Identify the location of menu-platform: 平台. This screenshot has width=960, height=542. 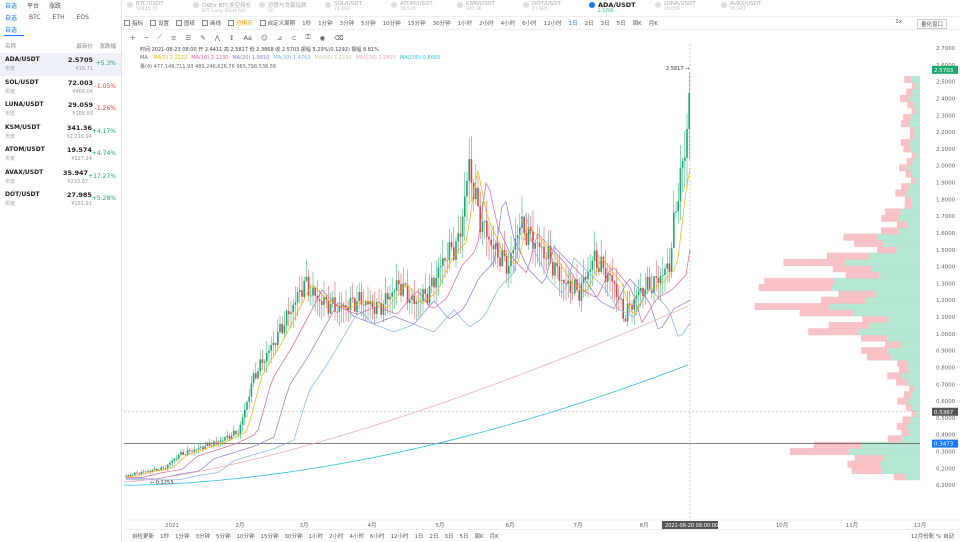
(33, 6).